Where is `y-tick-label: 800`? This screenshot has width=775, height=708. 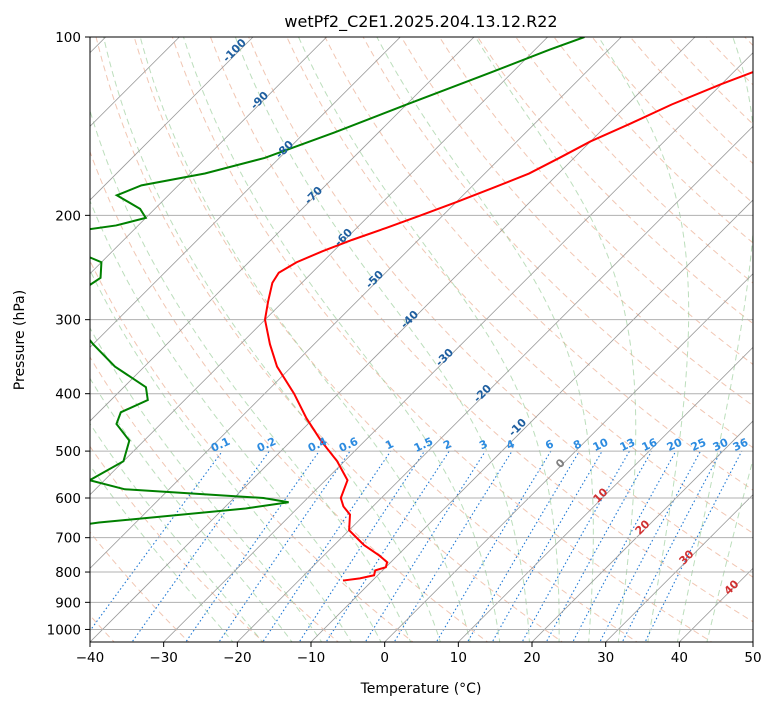
y-tick-label: 800 is located at coordinates (68, 573).